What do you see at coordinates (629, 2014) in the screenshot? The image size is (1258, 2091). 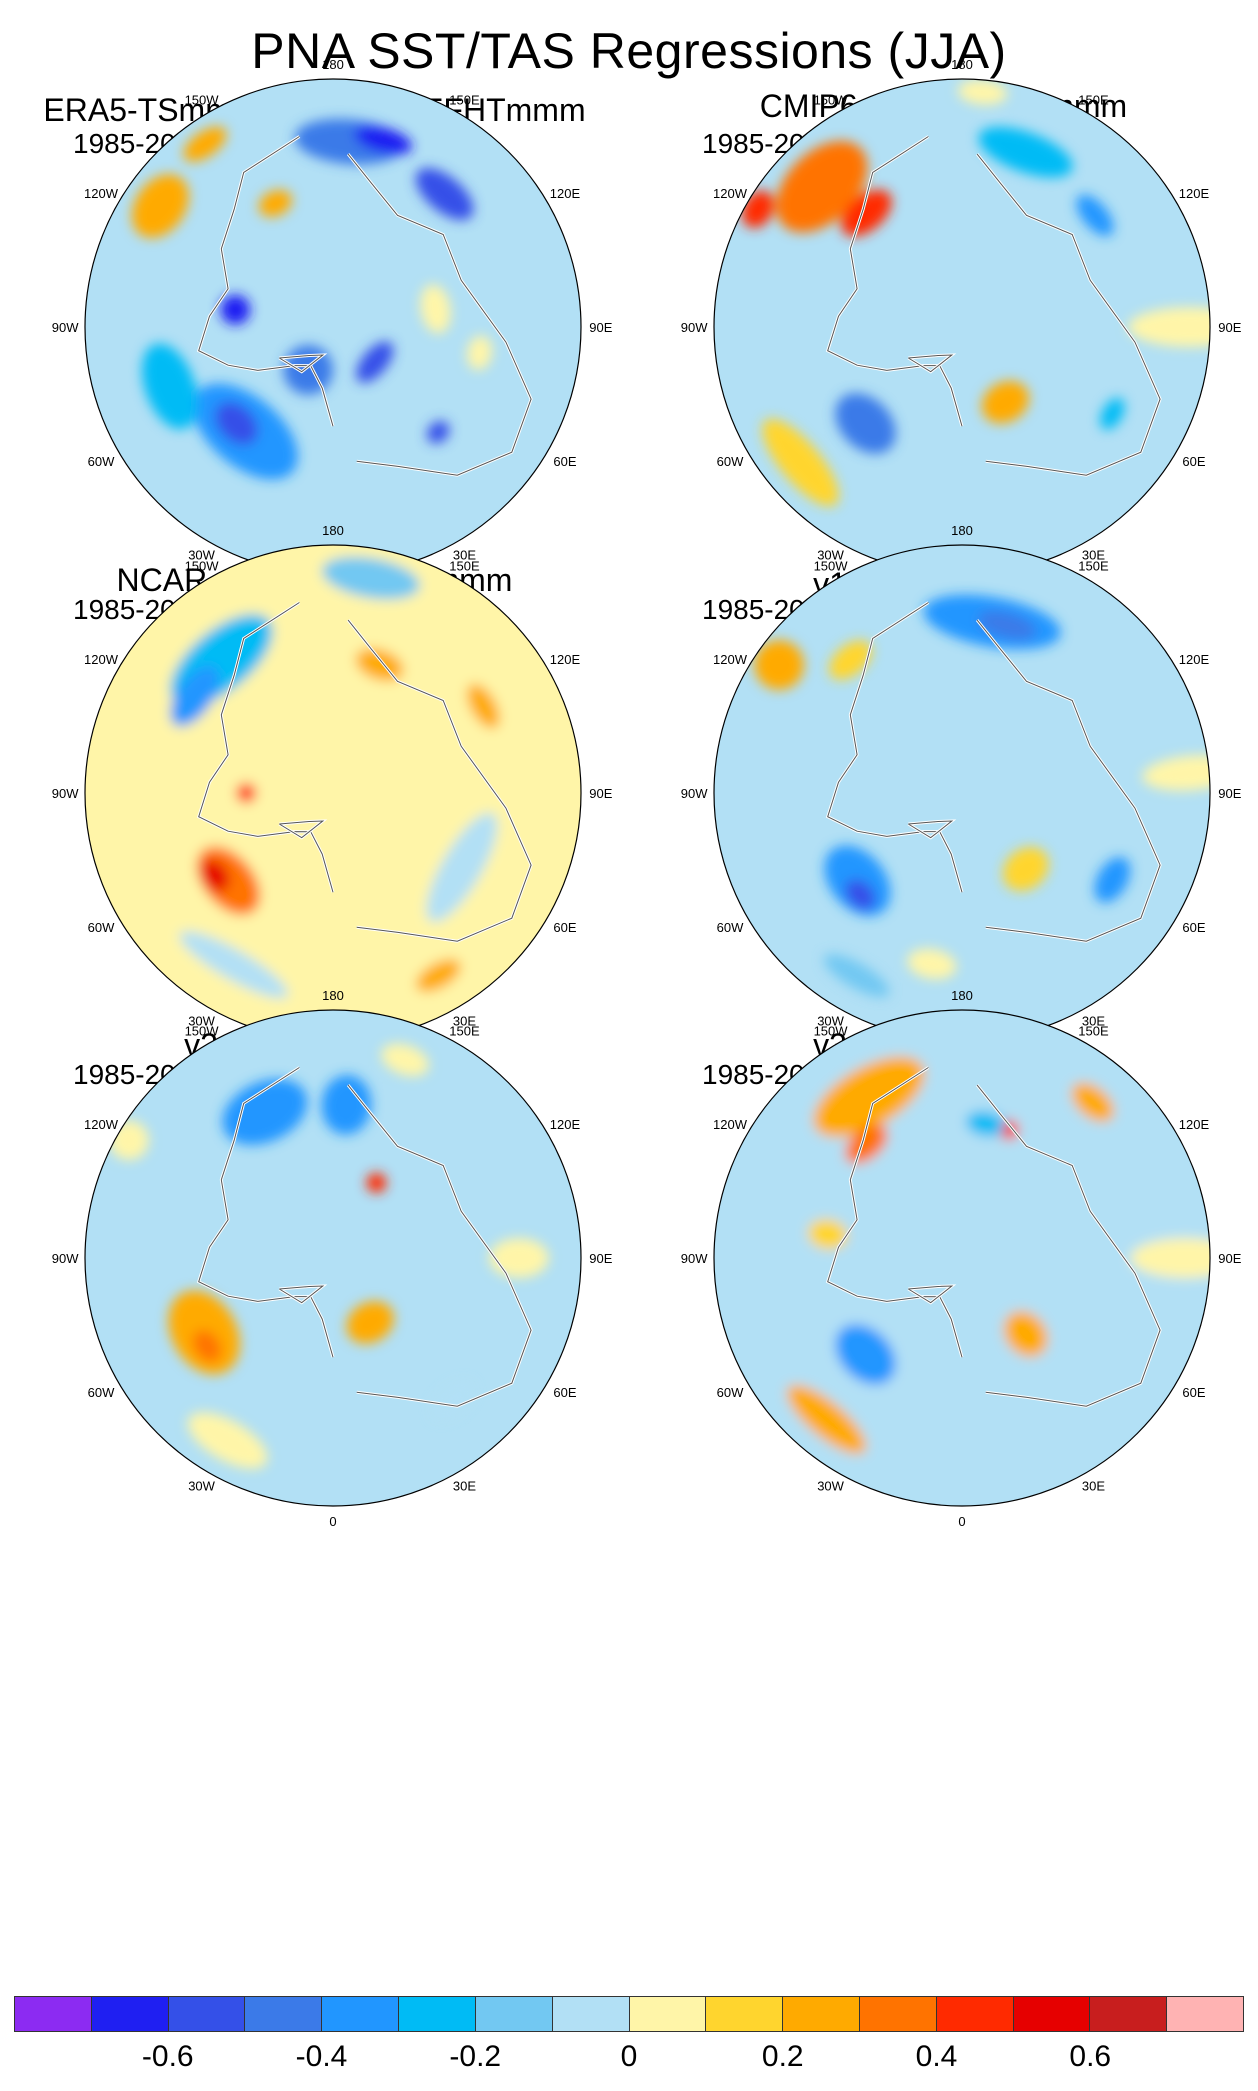 I see `colorbar` at bounding box center [629, 2014].